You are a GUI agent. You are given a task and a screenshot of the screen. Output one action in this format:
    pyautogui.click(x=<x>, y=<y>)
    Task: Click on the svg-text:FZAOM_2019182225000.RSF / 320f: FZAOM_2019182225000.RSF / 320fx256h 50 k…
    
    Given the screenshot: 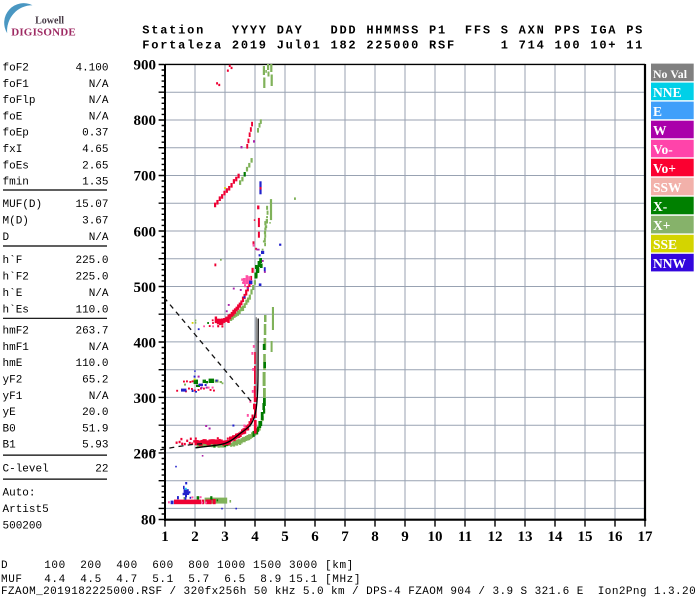 What is the action you would take?
    pyautogui.click(x=348, y=592)
    